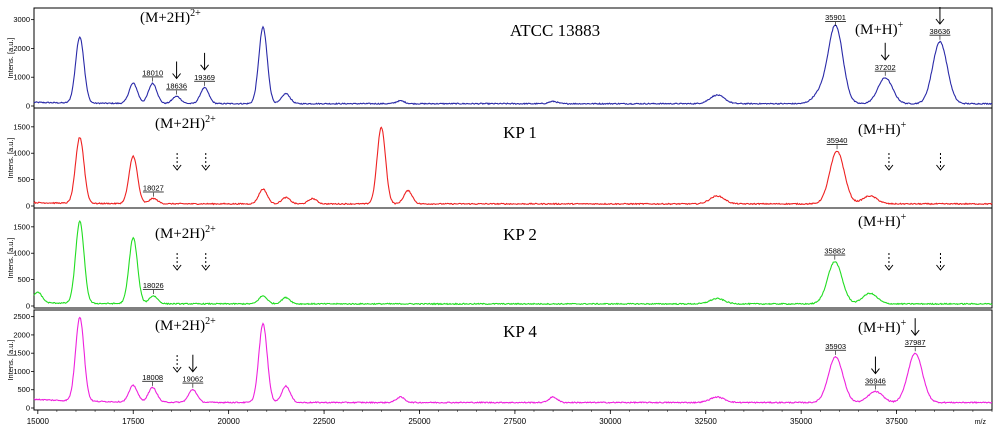  I want to click on x-tick-label: 32500, so click(706, 421).